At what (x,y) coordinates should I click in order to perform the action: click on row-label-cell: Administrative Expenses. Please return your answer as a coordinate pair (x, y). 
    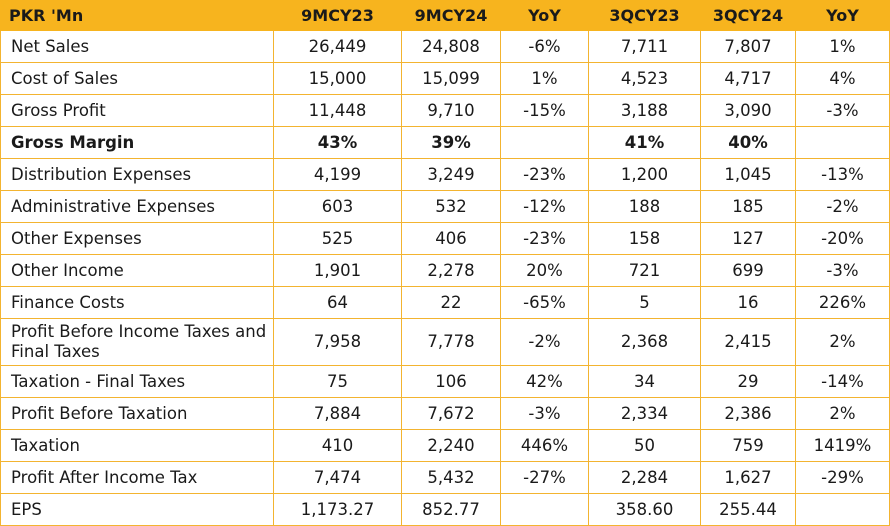
    Looking at the image, I should click on (137, 206).